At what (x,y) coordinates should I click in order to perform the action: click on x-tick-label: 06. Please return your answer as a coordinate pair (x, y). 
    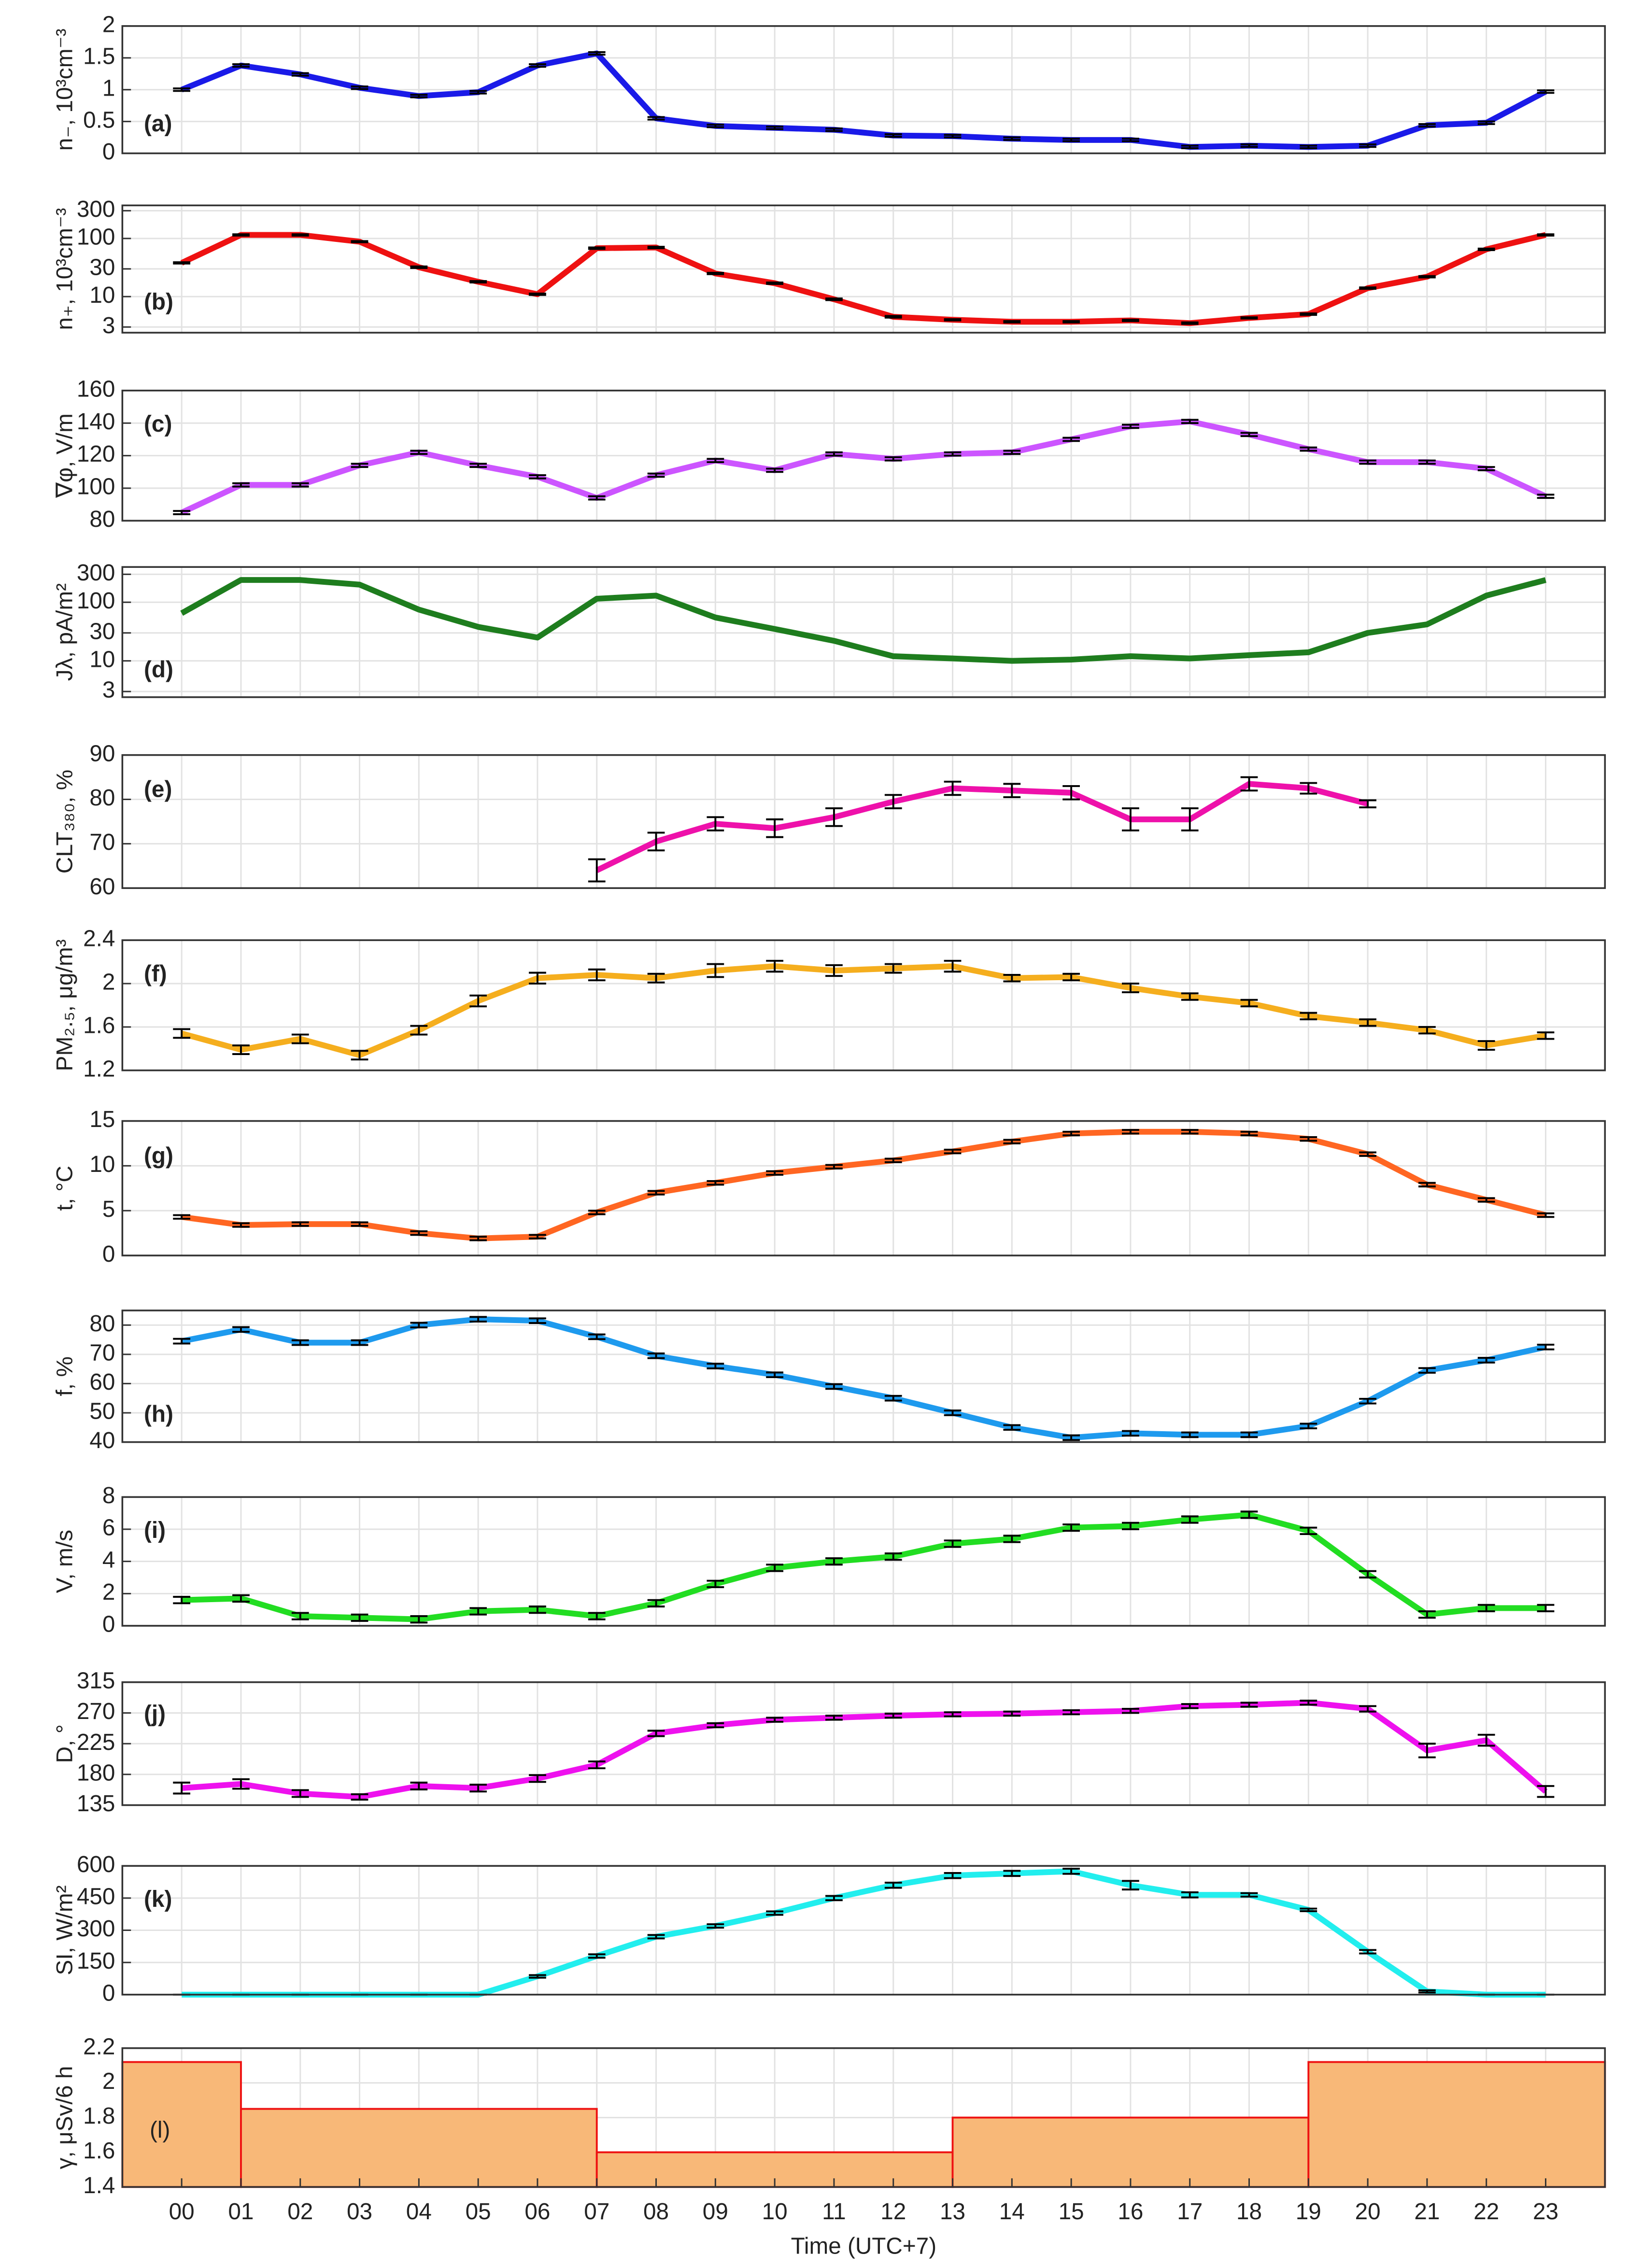
    Looking at the image, I should click on (537, 2212).